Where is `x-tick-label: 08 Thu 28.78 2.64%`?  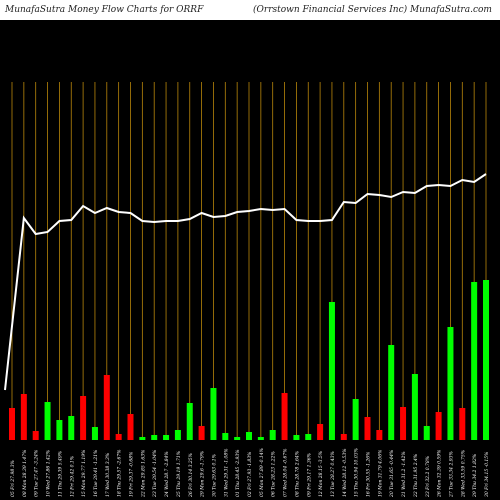 x-tick-label: 08 Thu 28.78 2.64% is located at coordinates (297, 474).